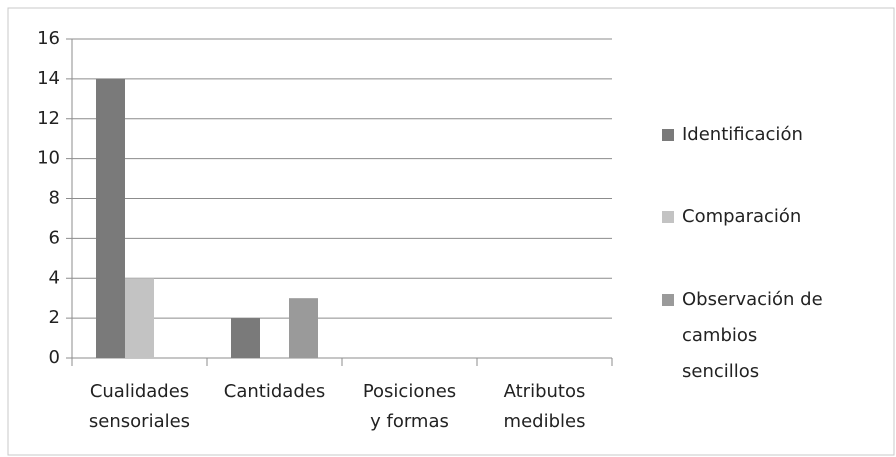  What do you see at coordinates (54, 357) in the screenshot?
I see `y-tick-label: 0` at bounding box center [54, 357].